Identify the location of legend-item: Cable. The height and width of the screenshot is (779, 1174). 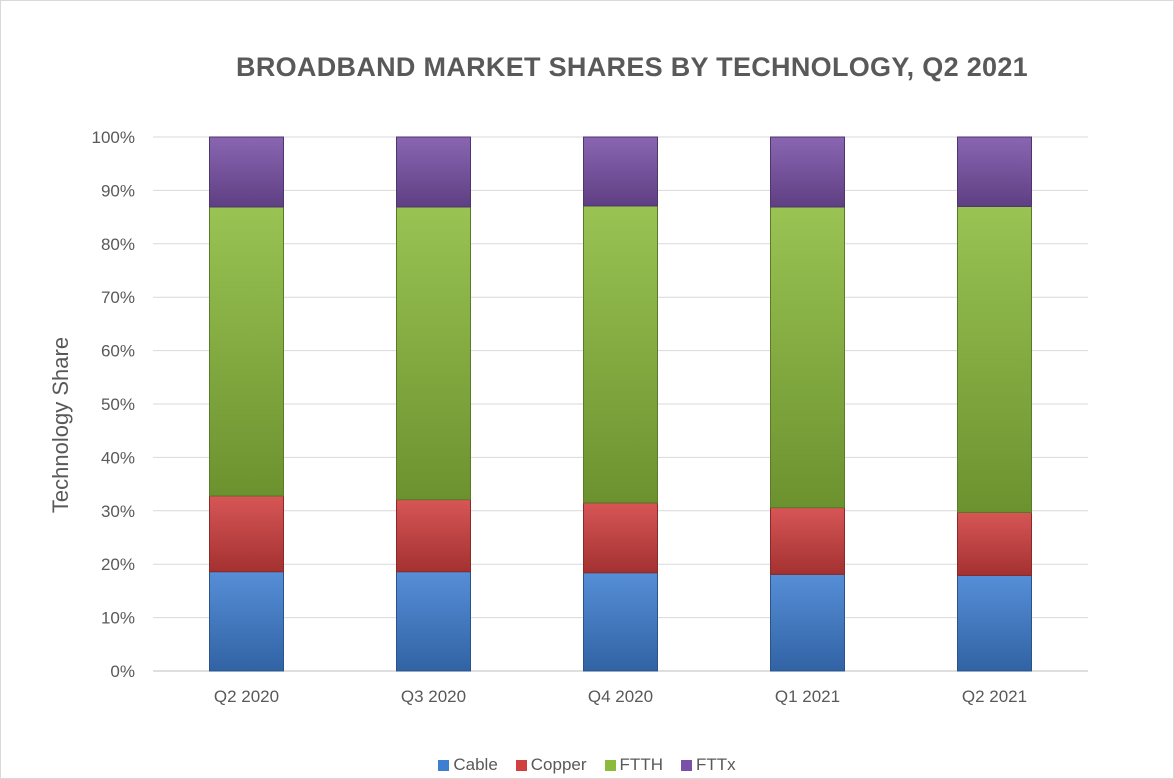
(468, 765).